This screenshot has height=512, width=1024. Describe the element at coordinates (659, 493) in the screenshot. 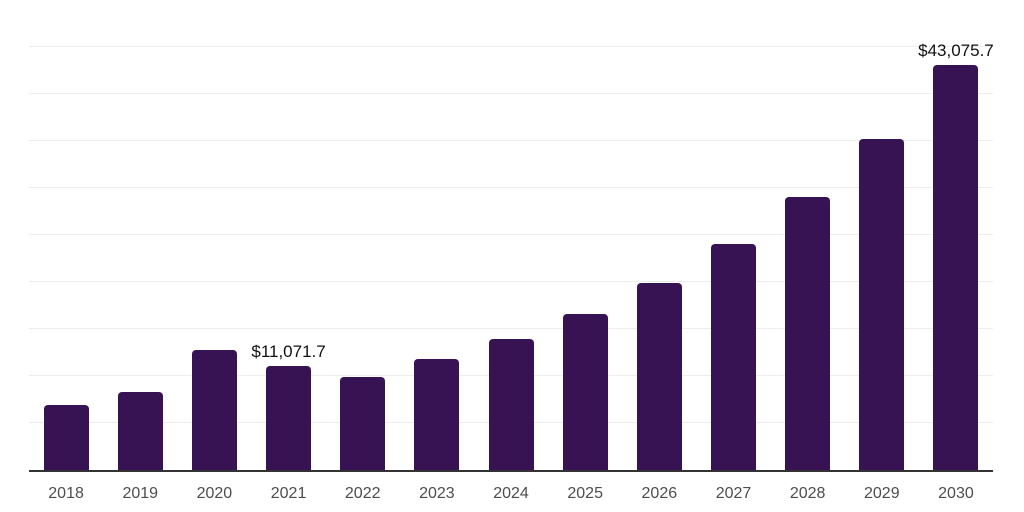

I see `x-tick-2026: 2026` at that location.